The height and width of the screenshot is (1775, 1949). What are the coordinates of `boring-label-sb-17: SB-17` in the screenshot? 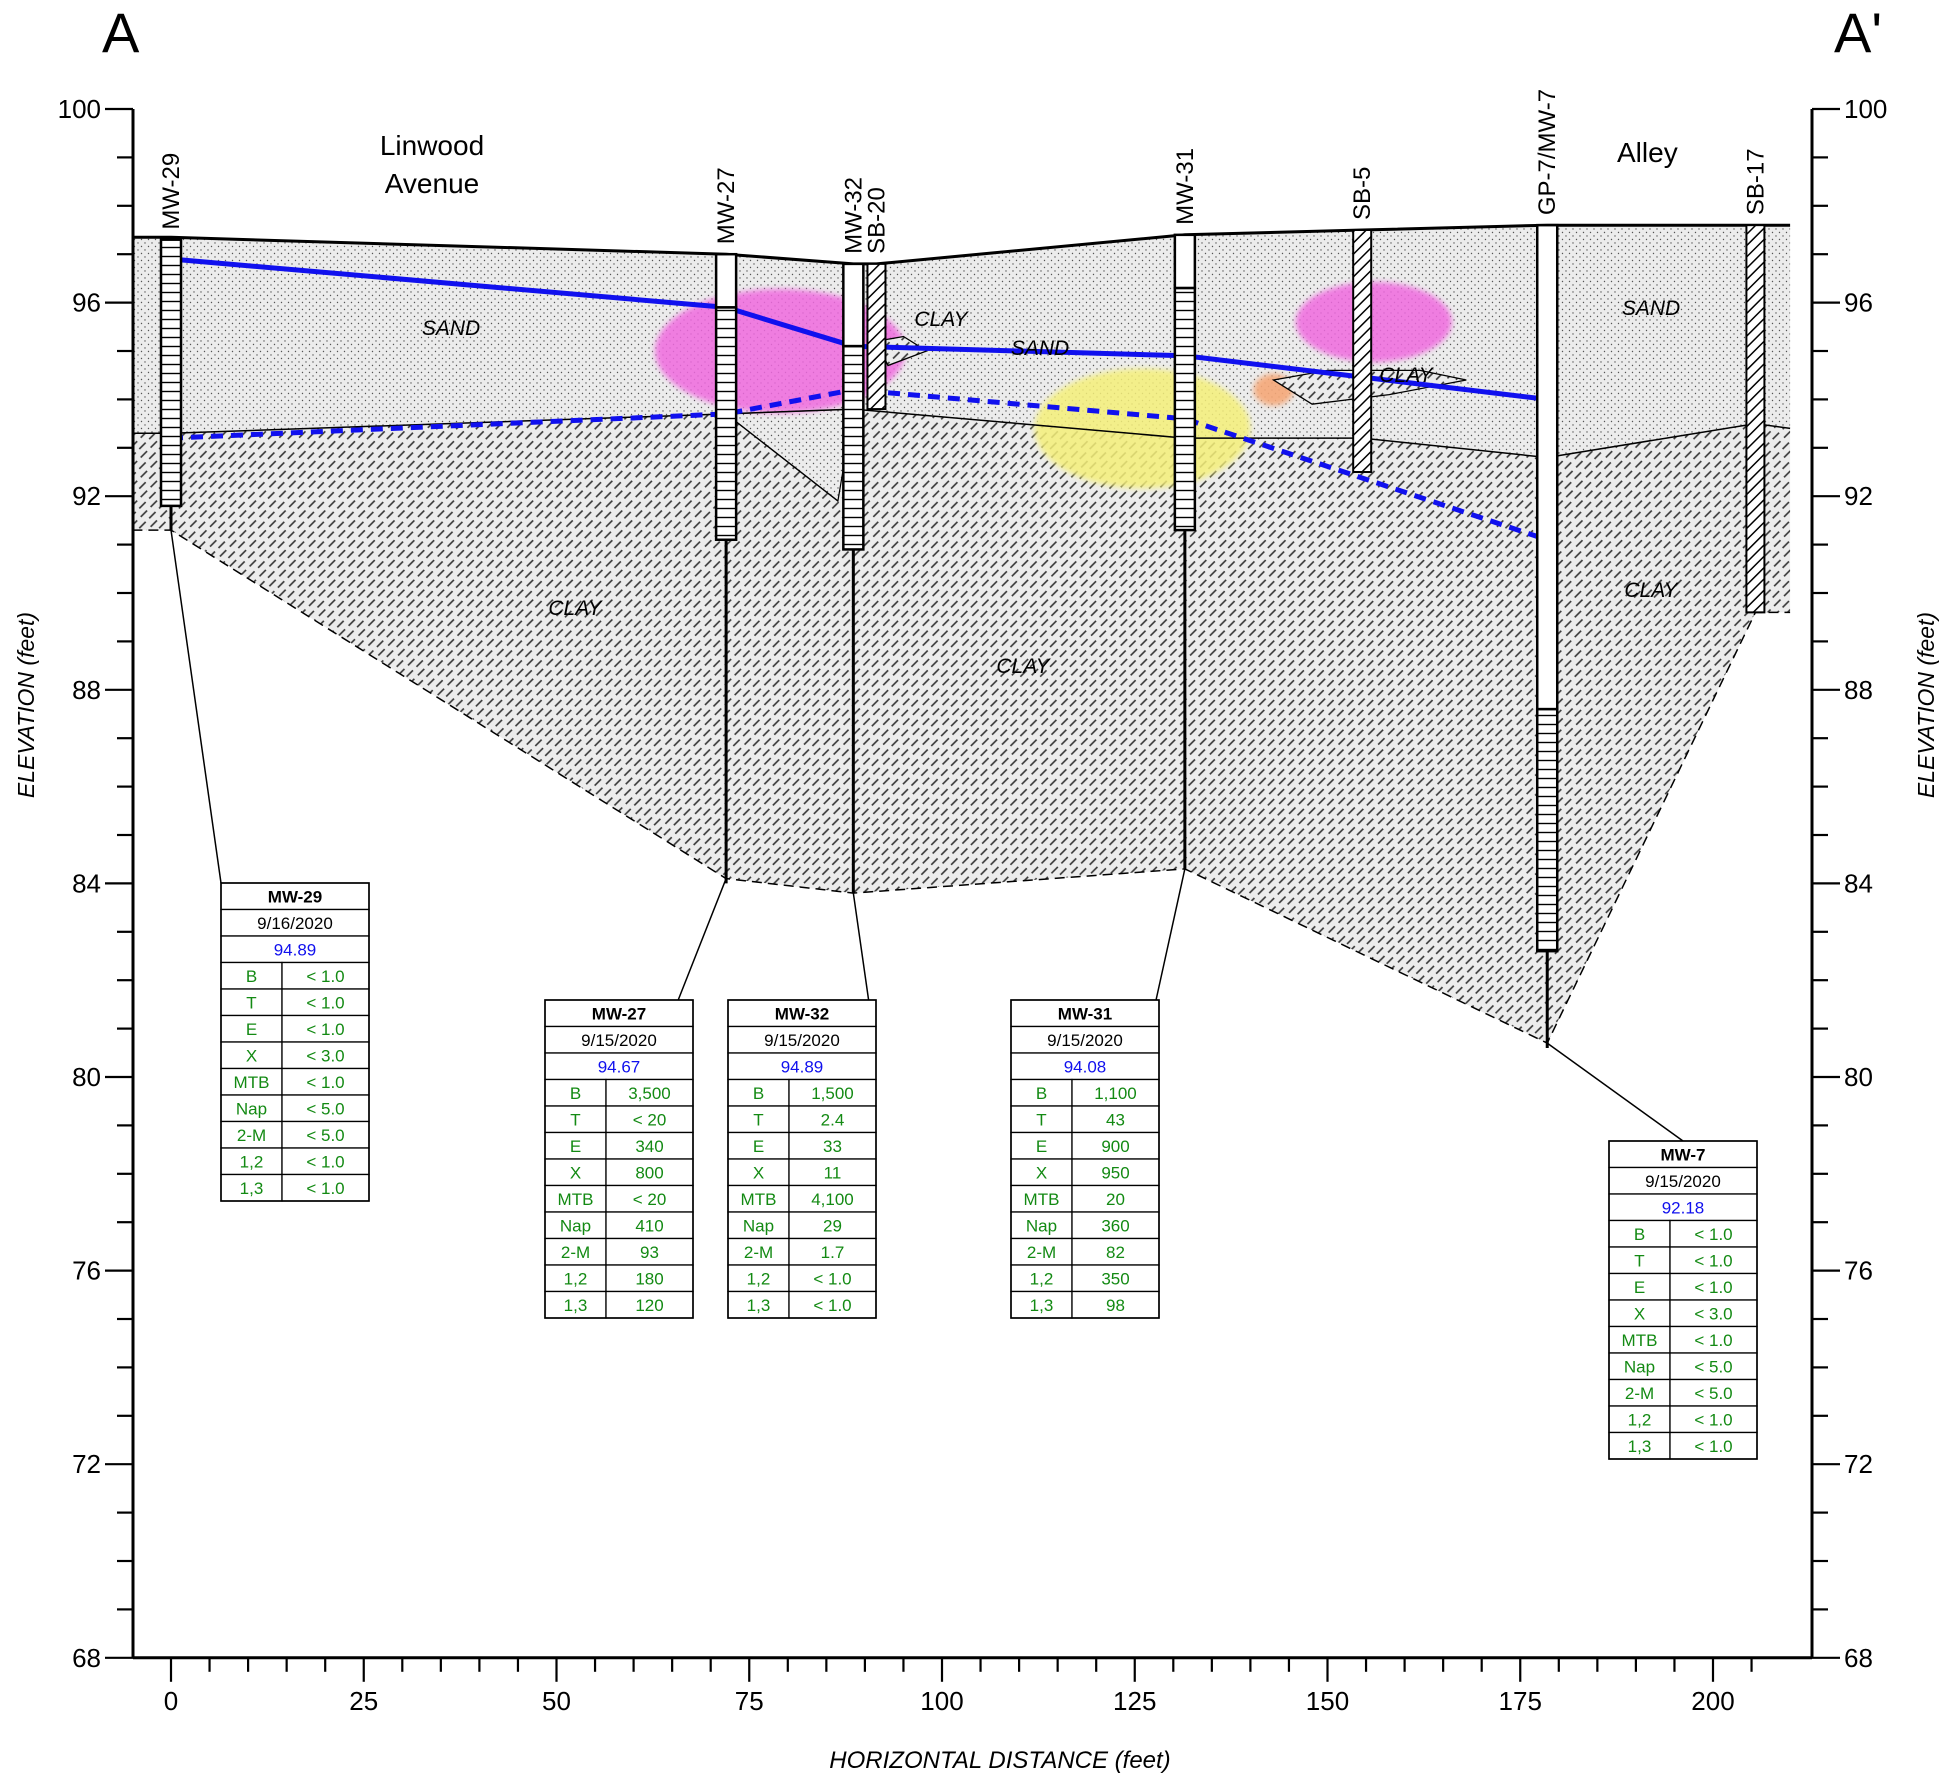 It's located at (1755, 181).